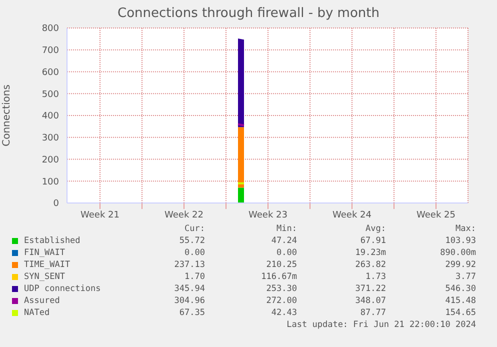  Describe the element at coordinates (248, 13) in the screenshot. I see `chart-title: Connections through firewall - by month` at that location.